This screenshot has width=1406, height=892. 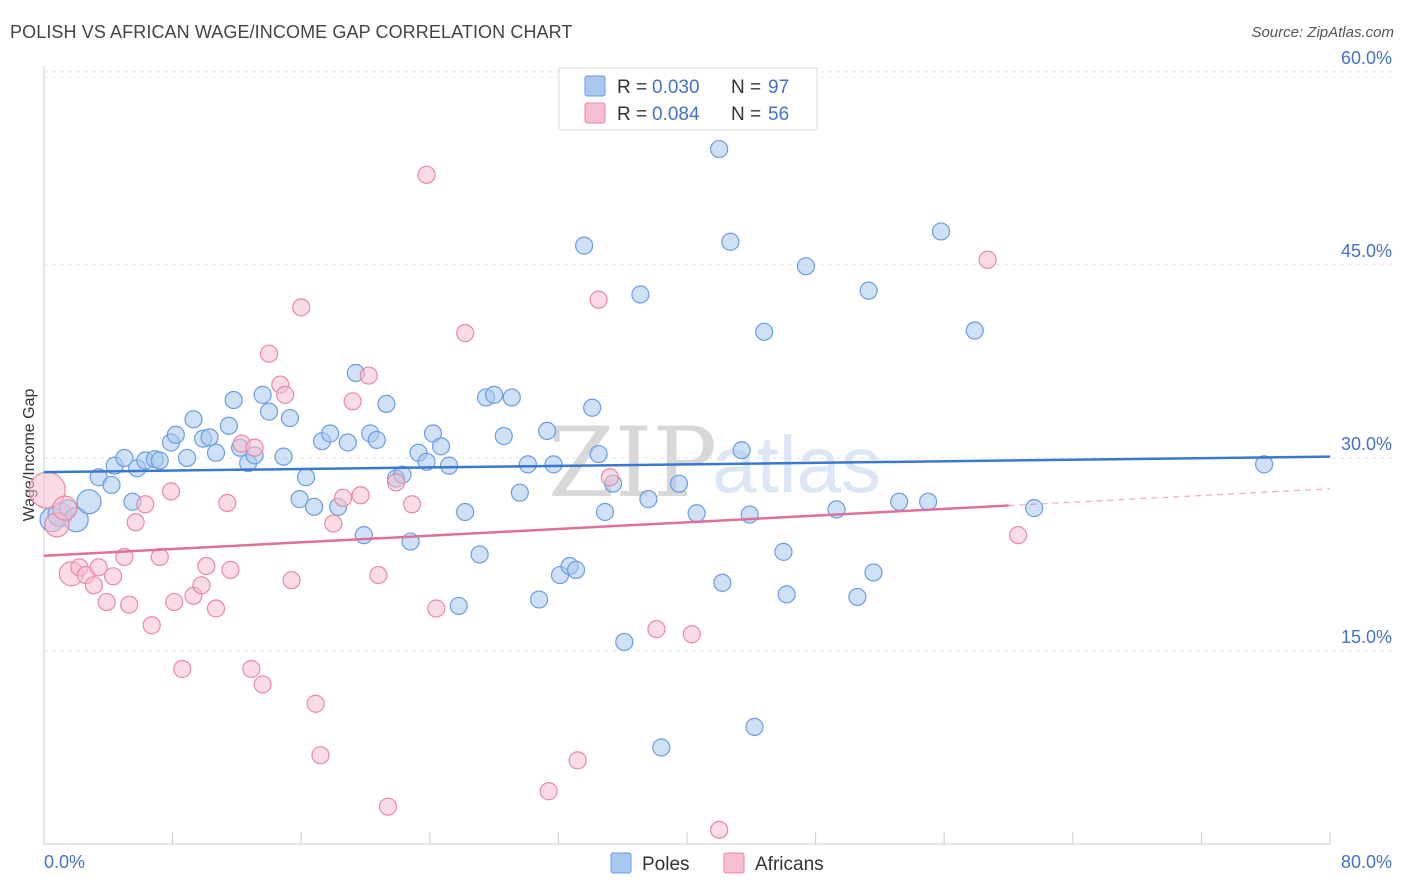 I want to click on legend-r-value-poles: 0.030, so click(x=676, y=87).